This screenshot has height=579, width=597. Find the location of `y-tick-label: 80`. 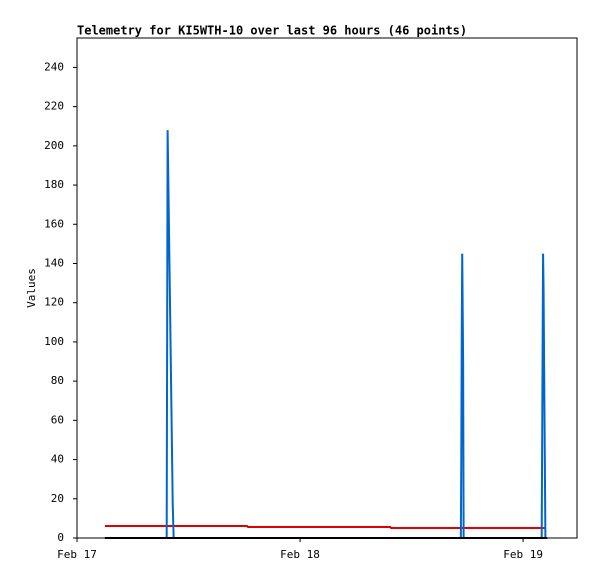

y-tick-label: 80 is located at coordinates (57, 380).